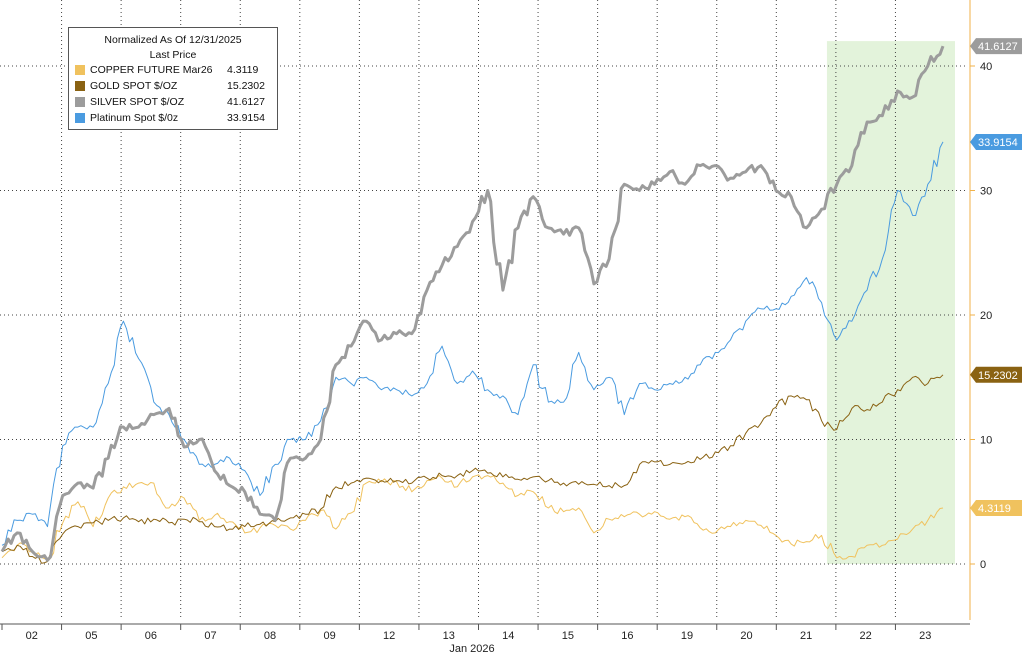  Describe the element at coordinates (80, 70) in the screenshot. I see `copper-swatch` at that location.